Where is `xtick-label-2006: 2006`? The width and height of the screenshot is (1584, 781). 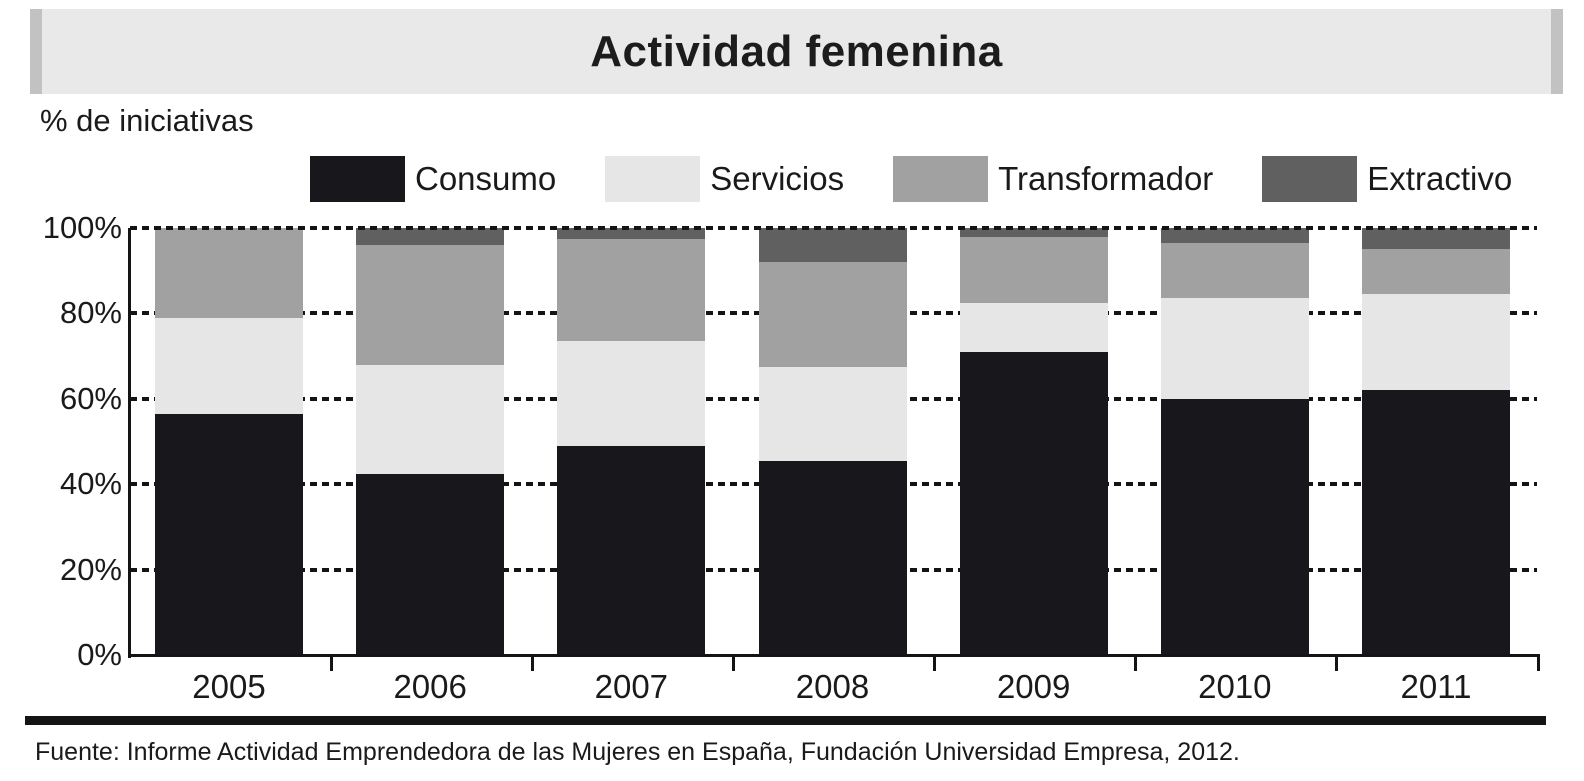
xtick-label-2006: 2006 is located at coordinates (430, 686).